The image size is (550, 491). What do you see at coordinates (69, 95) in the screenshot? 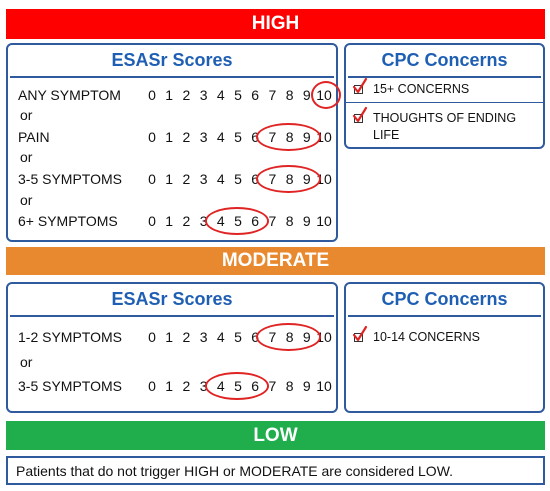
I see `symptom-label: ANY SYMPTOM` at bounding box center [69, 95].